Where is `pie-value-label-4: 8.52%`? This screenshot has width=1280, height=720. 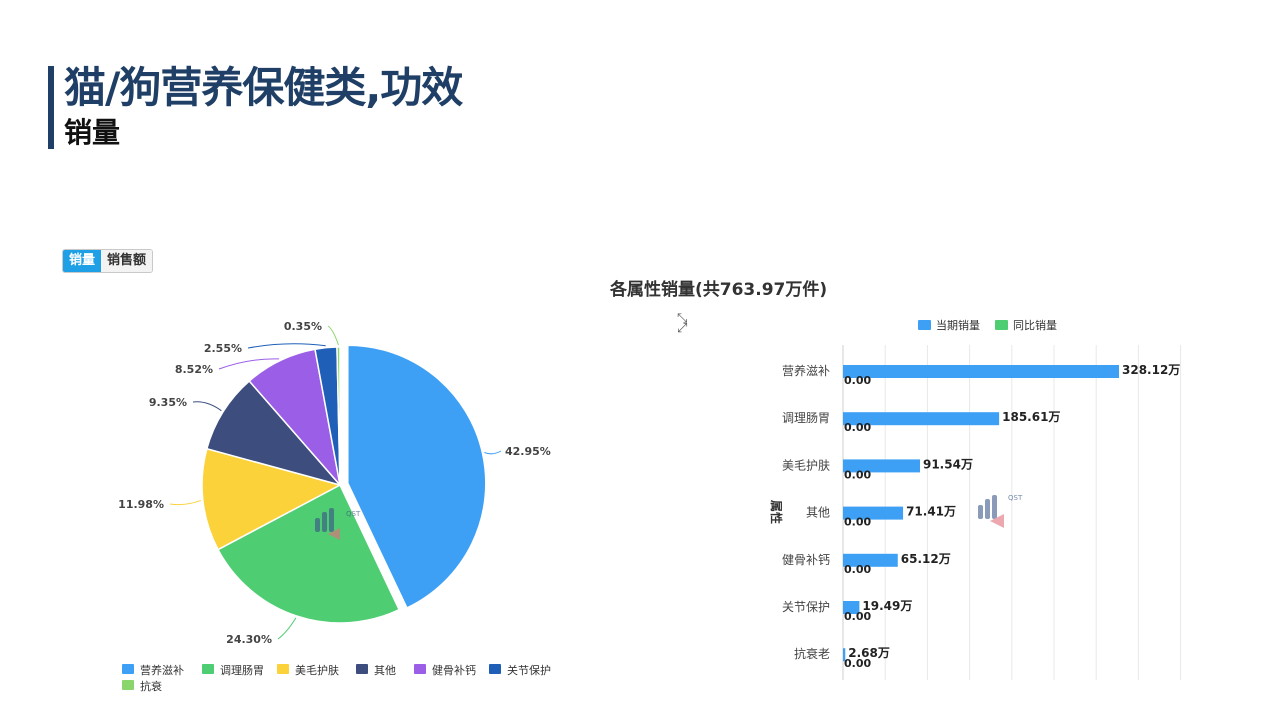 pie-value-label-4: 8.52% is located at coordinates (194, 369).